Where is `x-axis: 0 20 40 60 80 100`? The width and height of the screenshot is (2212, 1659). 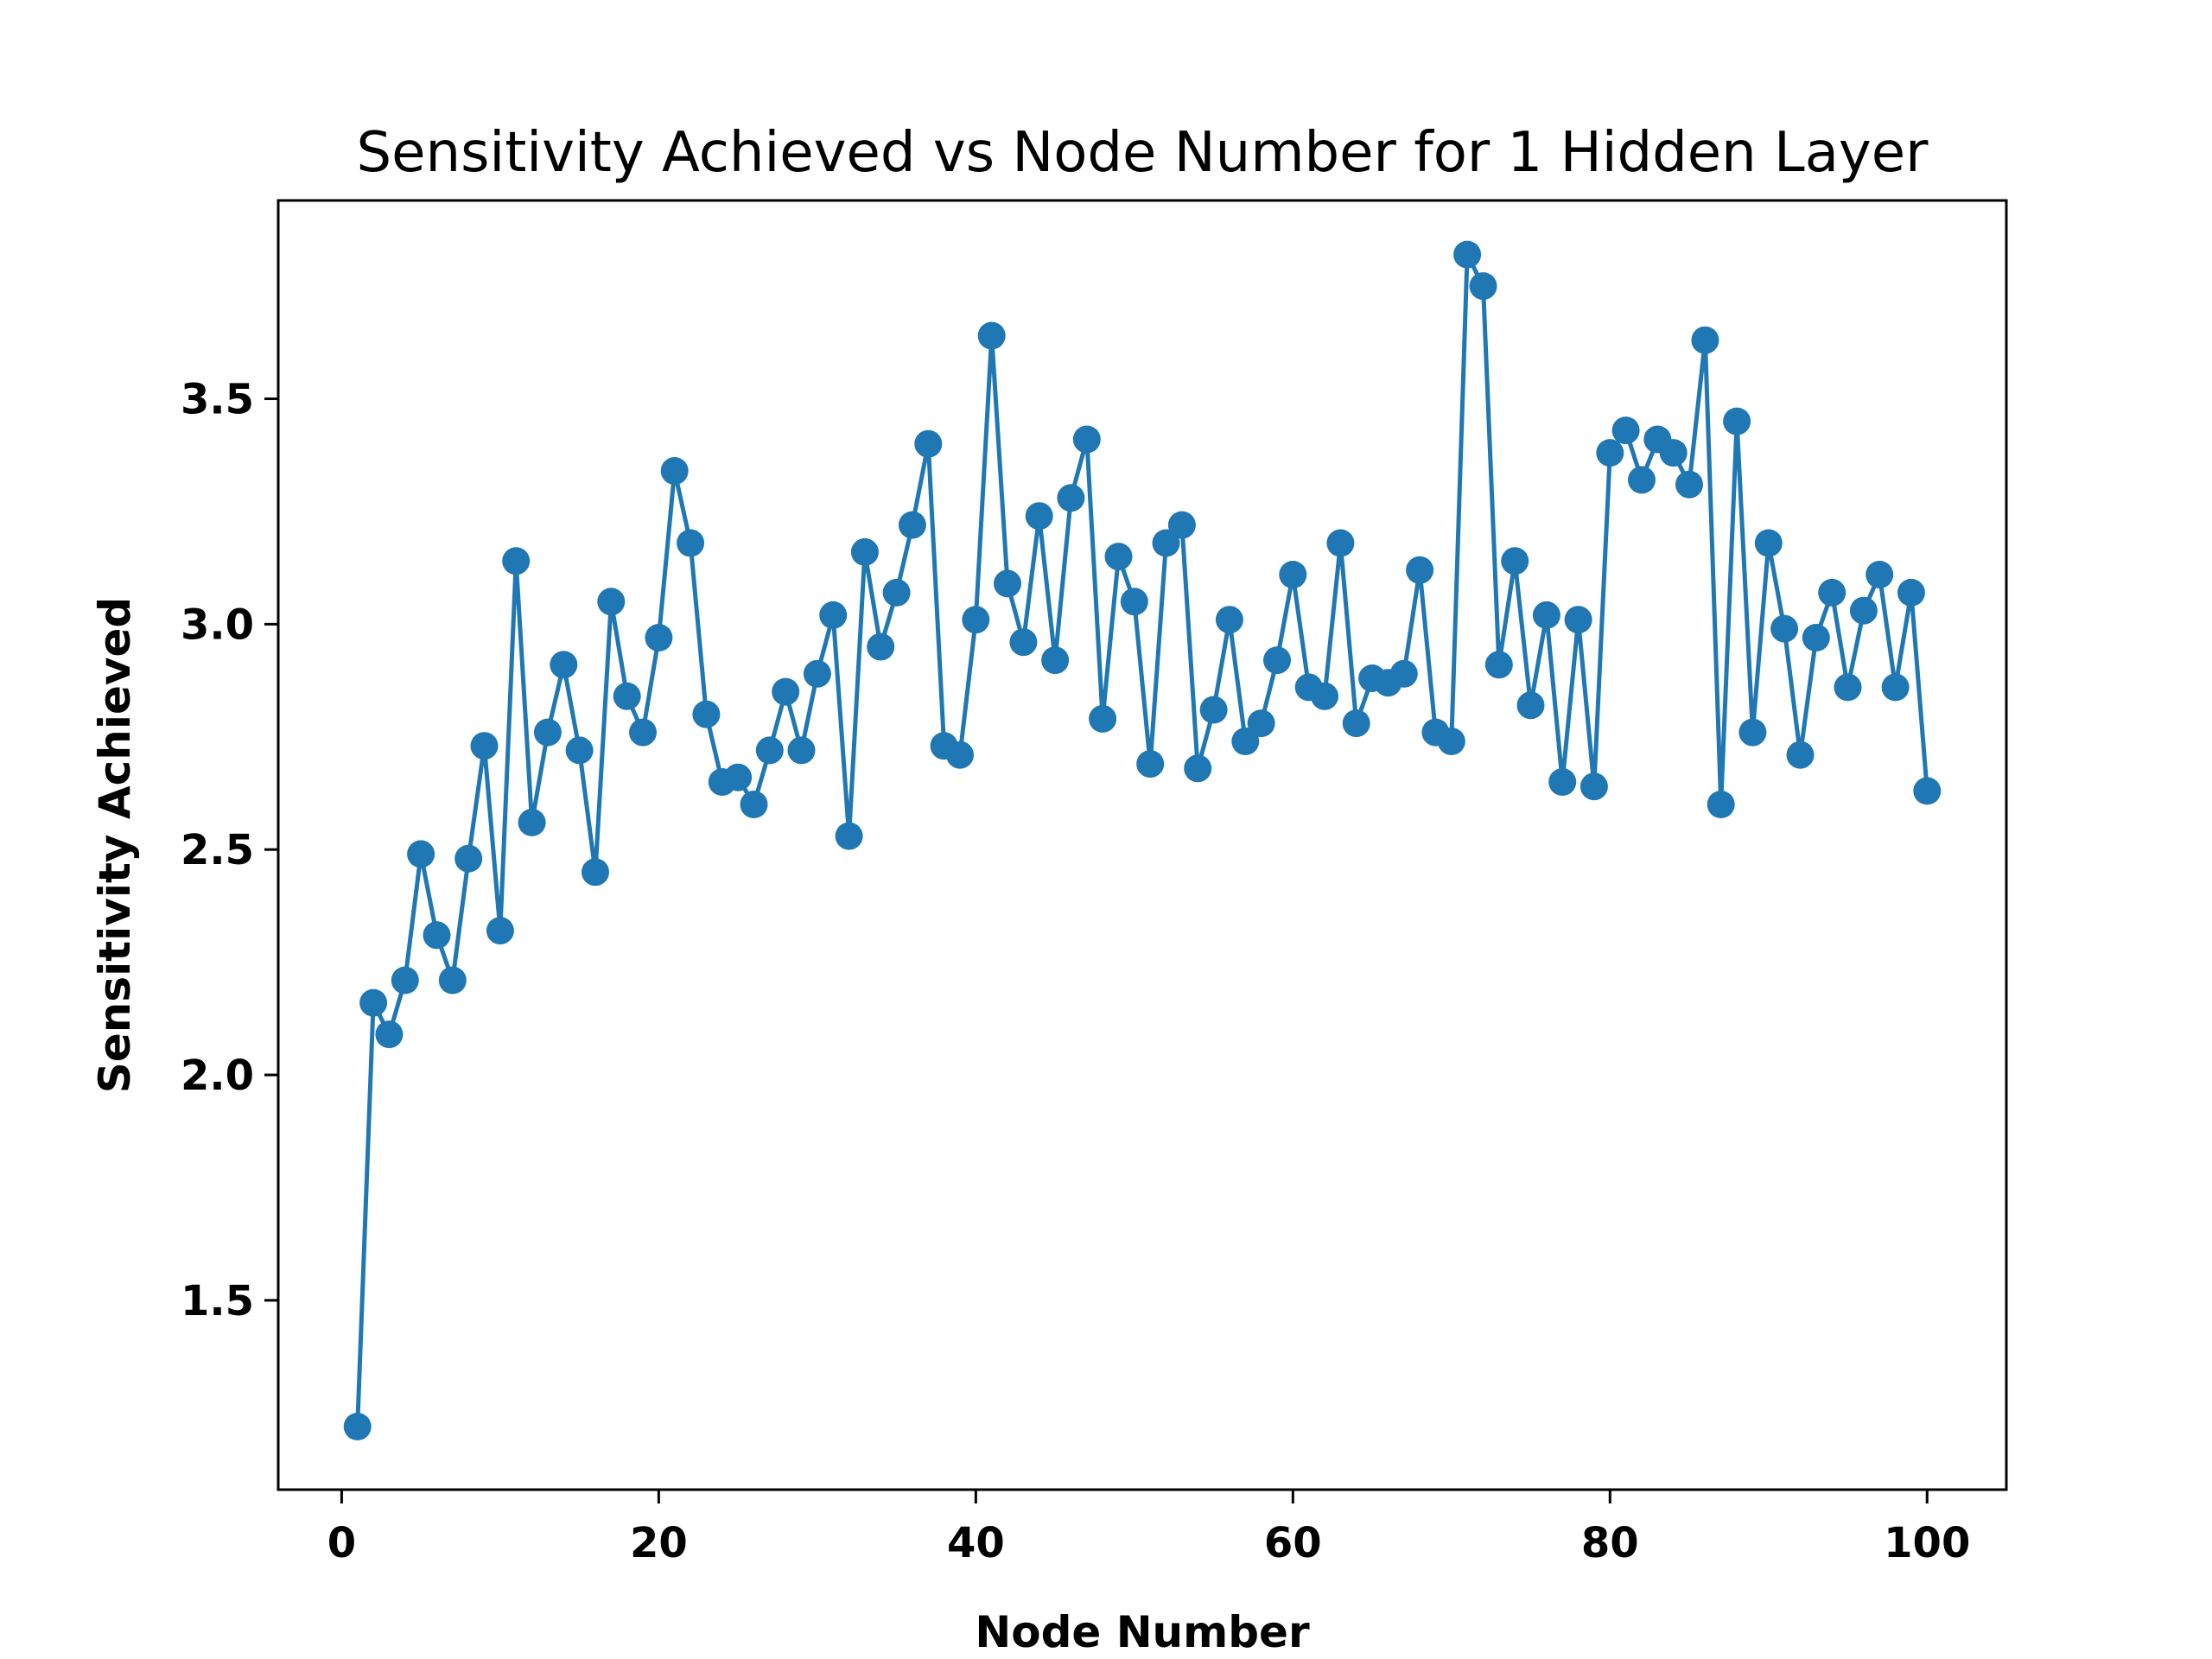 x-axis: 0 20 40 60 80 100 is located at coordinates (1148, 1528).